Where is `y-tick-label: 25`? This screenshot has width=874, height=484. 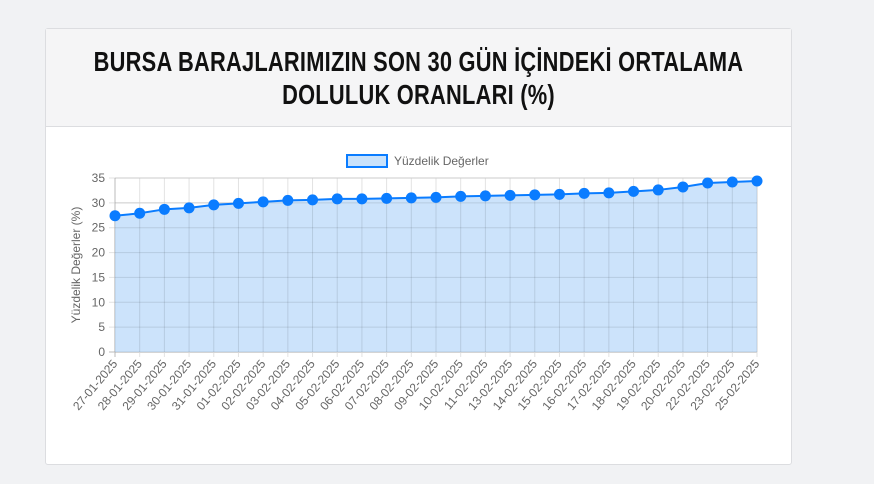
y-tick-label: 25 is located at coordinates (99, 228).